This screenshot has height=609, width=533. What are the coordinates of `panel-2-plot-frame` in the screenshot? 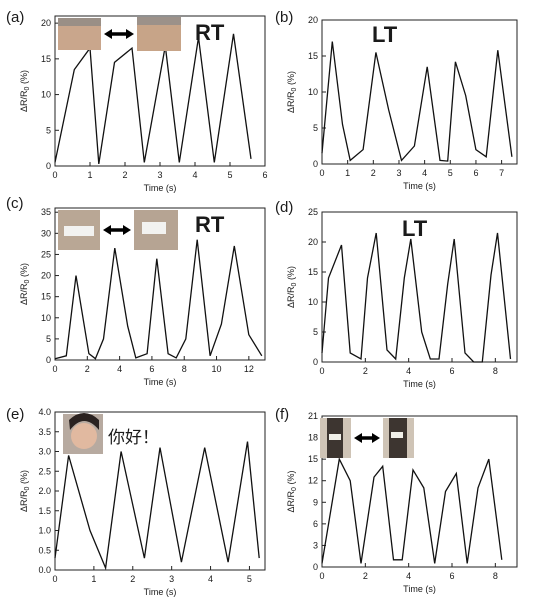 It's located at (160, 284).